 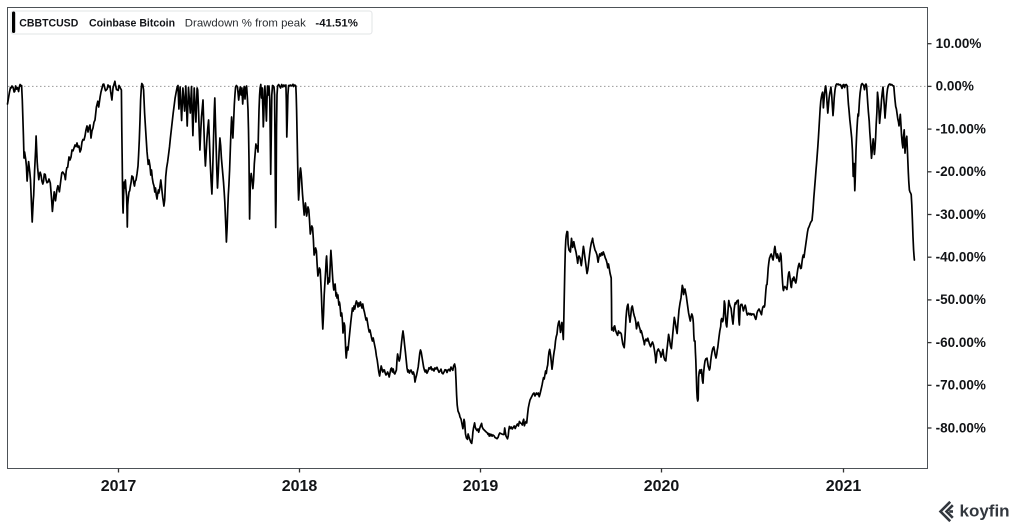 What do you see at coordinates (48, 24) in the screenshot?
I see `svg-text: CBBTCUSD` at bounding box center [48, 24].